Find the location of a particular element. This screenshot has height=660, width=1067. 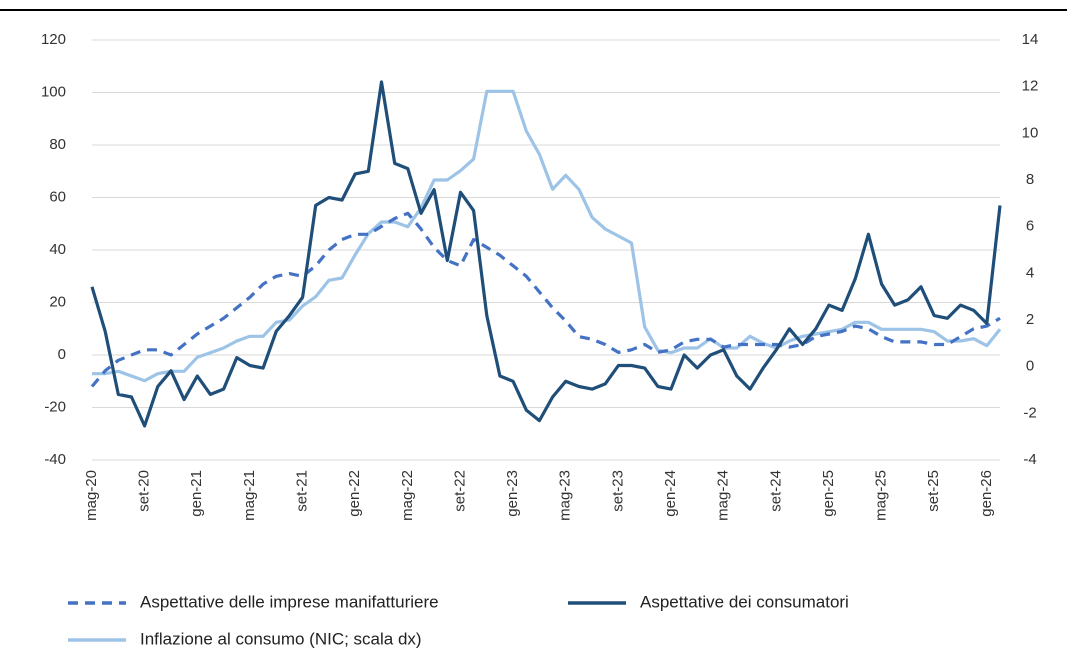

y-tick-label: 60 is located at coordinates (57, 196).